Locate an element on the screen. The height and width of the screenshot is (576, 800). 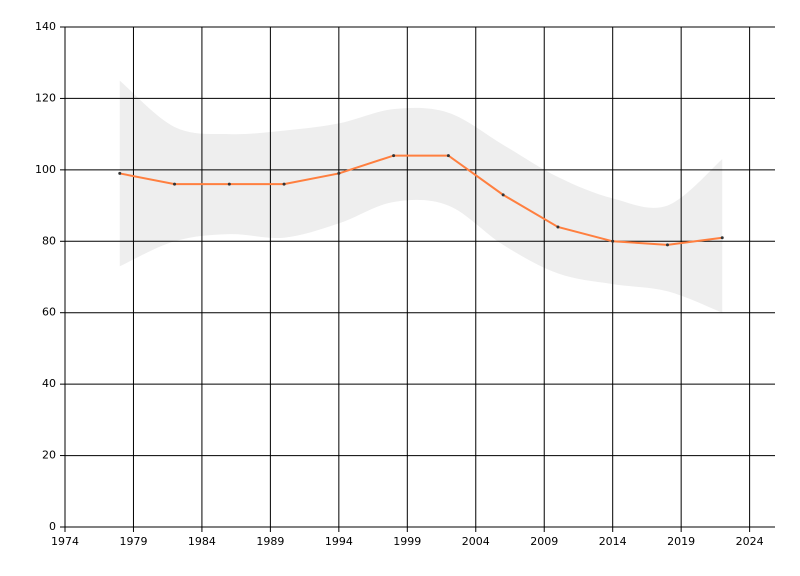
y-tick-label: 20 is located at coordinates (49, 455).